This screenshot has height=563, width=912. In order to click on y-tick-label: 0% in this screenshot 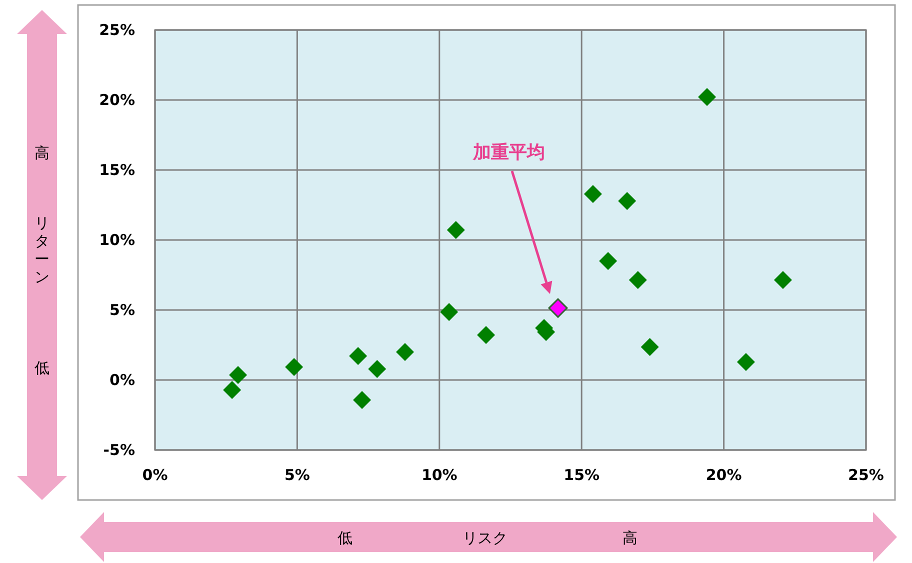, I will do `click(122, 380)`.